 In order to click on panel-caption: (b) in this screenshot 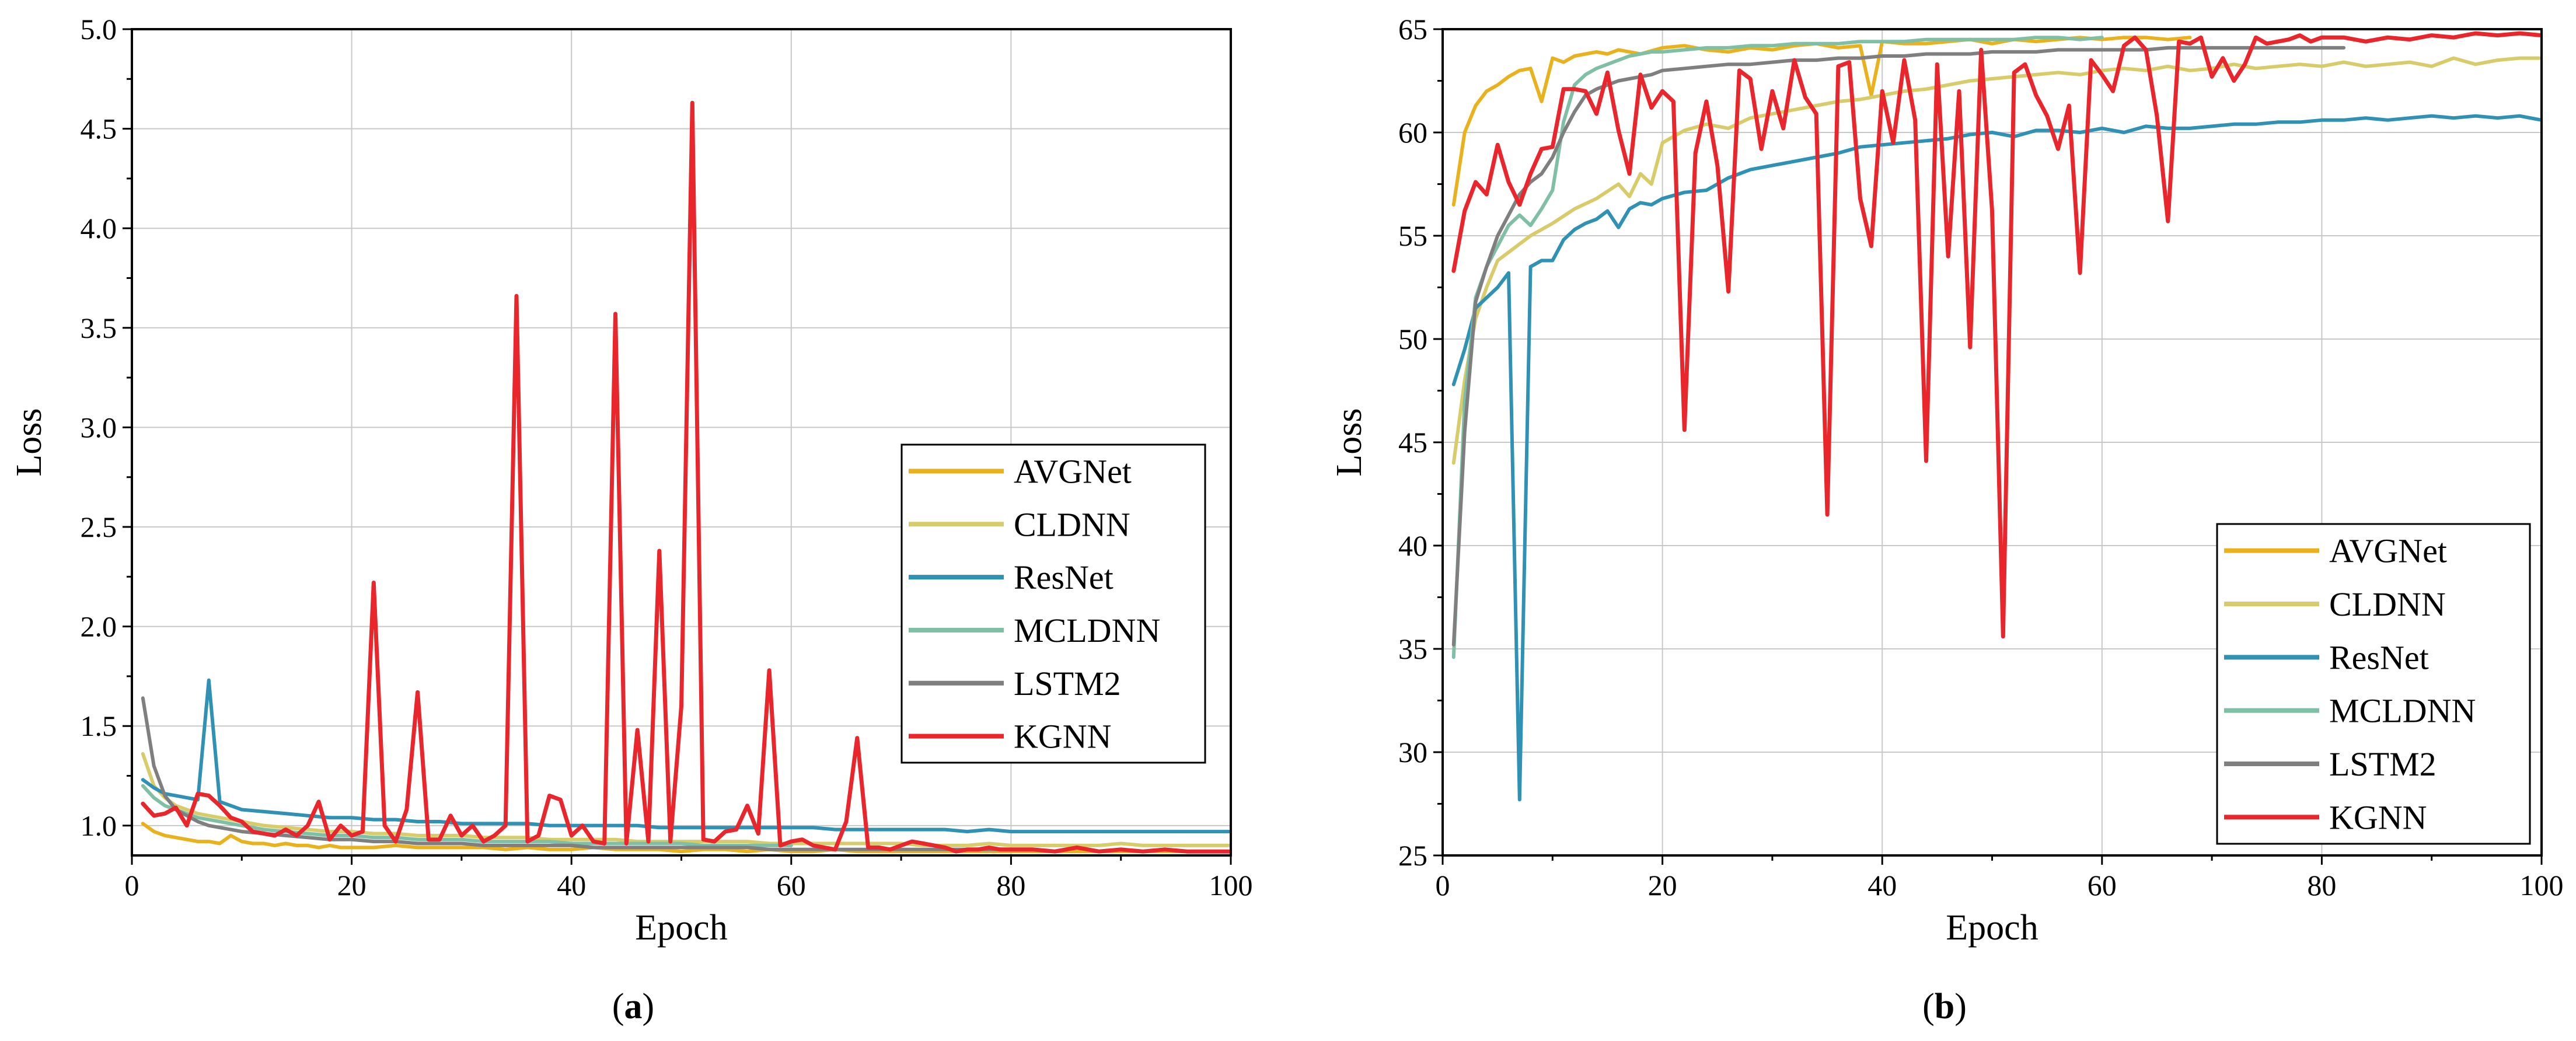, I will do `click(1944, 1006)`.